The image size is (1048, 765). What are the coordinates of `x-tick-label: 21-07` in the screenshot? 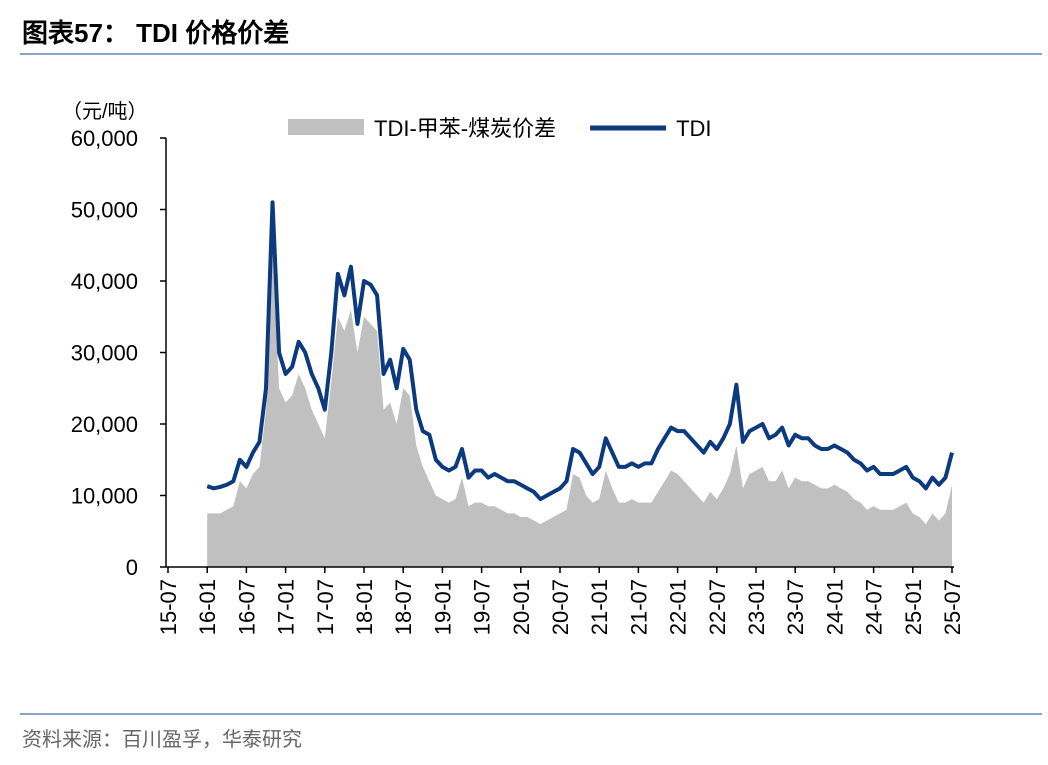 It's located at (638, 607).